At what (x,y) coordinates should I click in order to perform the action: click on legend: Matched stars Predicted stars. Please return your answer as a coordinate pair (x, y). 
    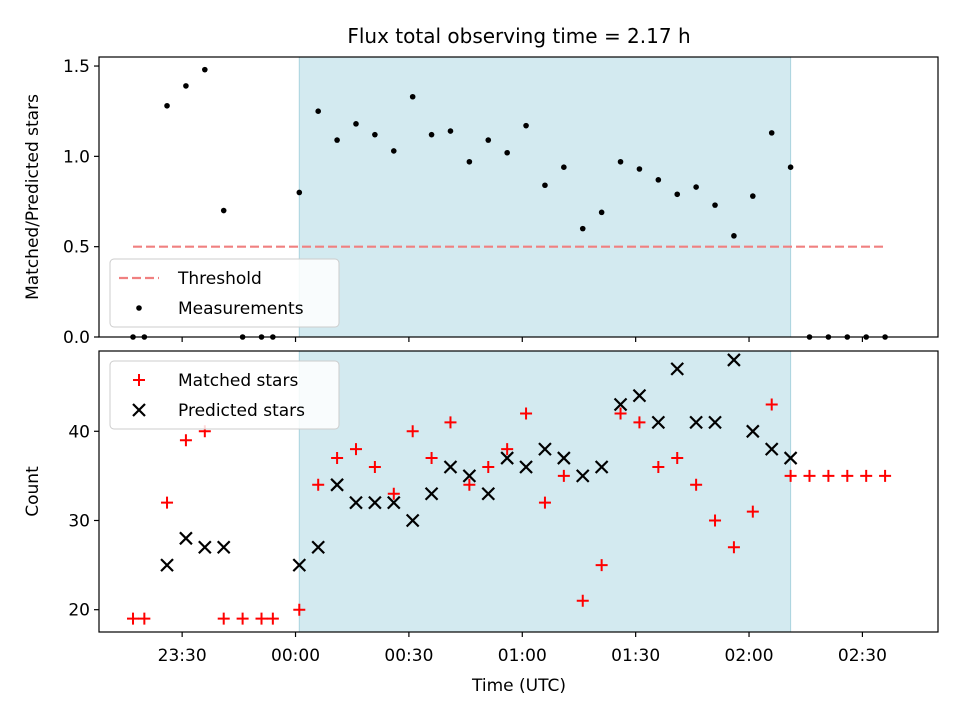
    Looking at the image, I should click on (224, 395).